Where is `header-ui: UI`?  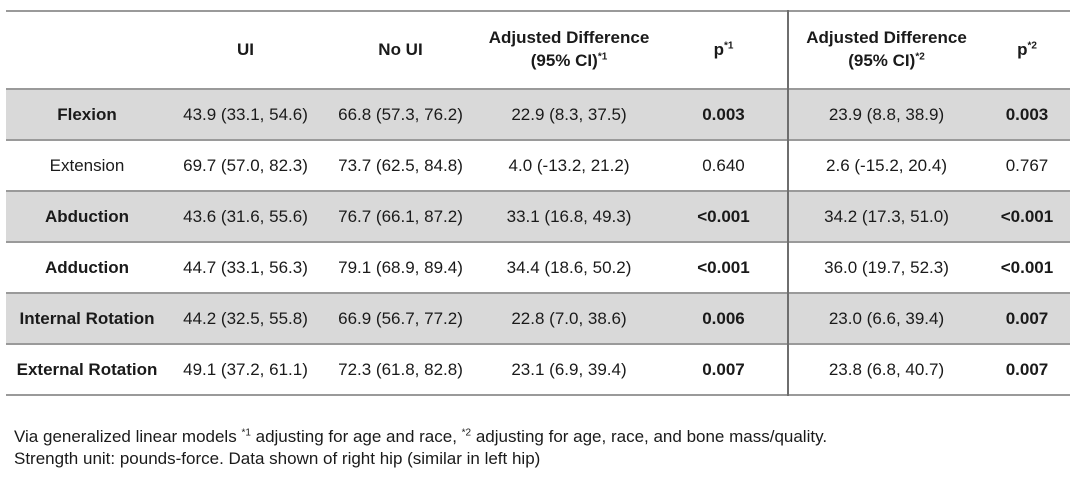
header-ui: UI is located at coordinates (245, 49).